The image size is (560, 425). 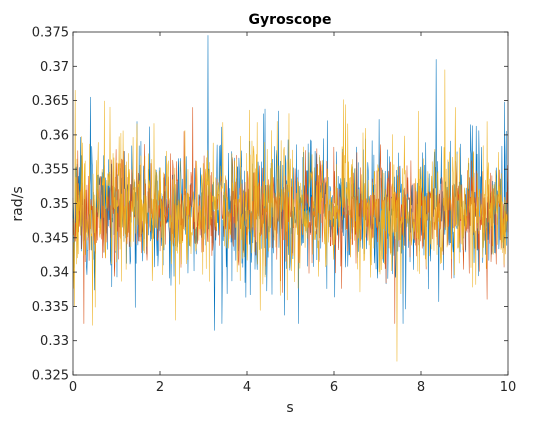 What do you see at coordinates (73, 387) in the screenshot?
I see `x-tick-label: 0` at bounding box center [73, 387].